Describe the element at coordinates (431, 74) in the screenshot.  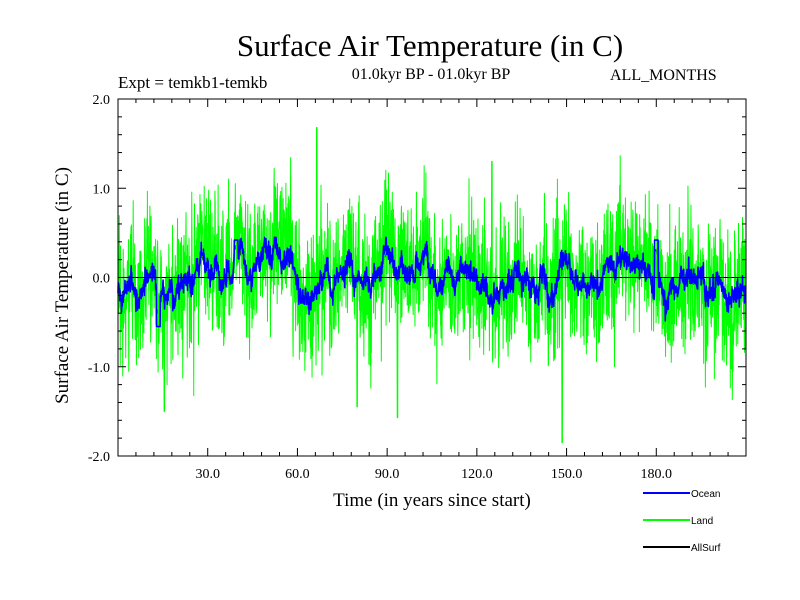
I see `period-label: 01.0kyr BP - 01.0kyr BP` at that location.